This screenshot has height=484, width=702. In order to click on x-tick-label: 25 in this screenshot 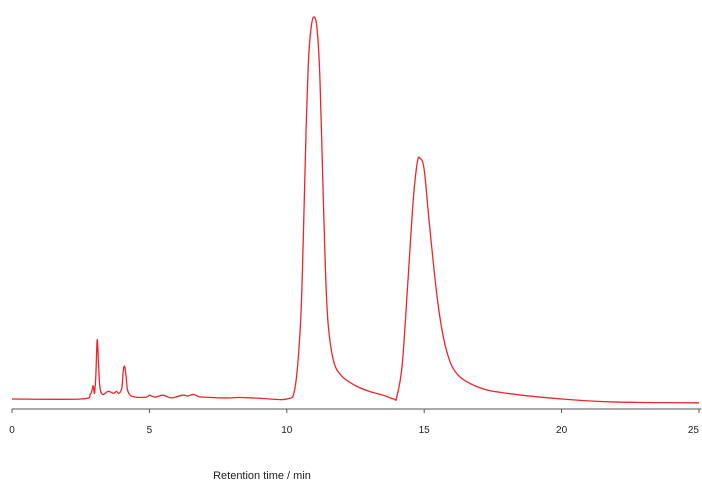, I will do `click(694, 430)`.